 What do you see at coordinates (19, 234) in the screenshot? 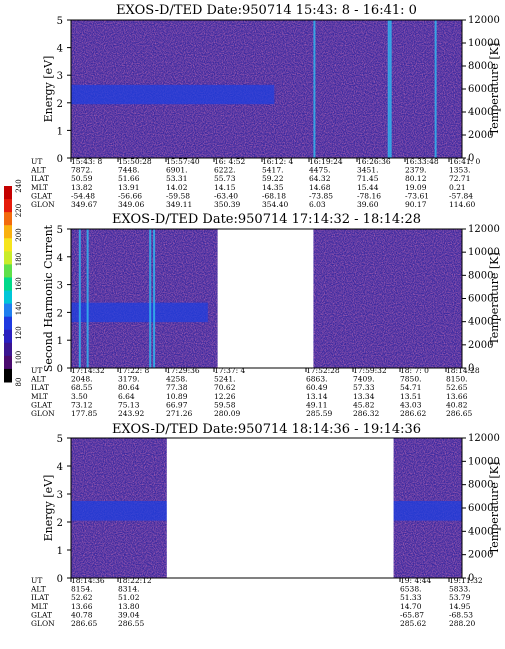
I see `colorbar-tick-label: 200` at bounding box center [19, 234].